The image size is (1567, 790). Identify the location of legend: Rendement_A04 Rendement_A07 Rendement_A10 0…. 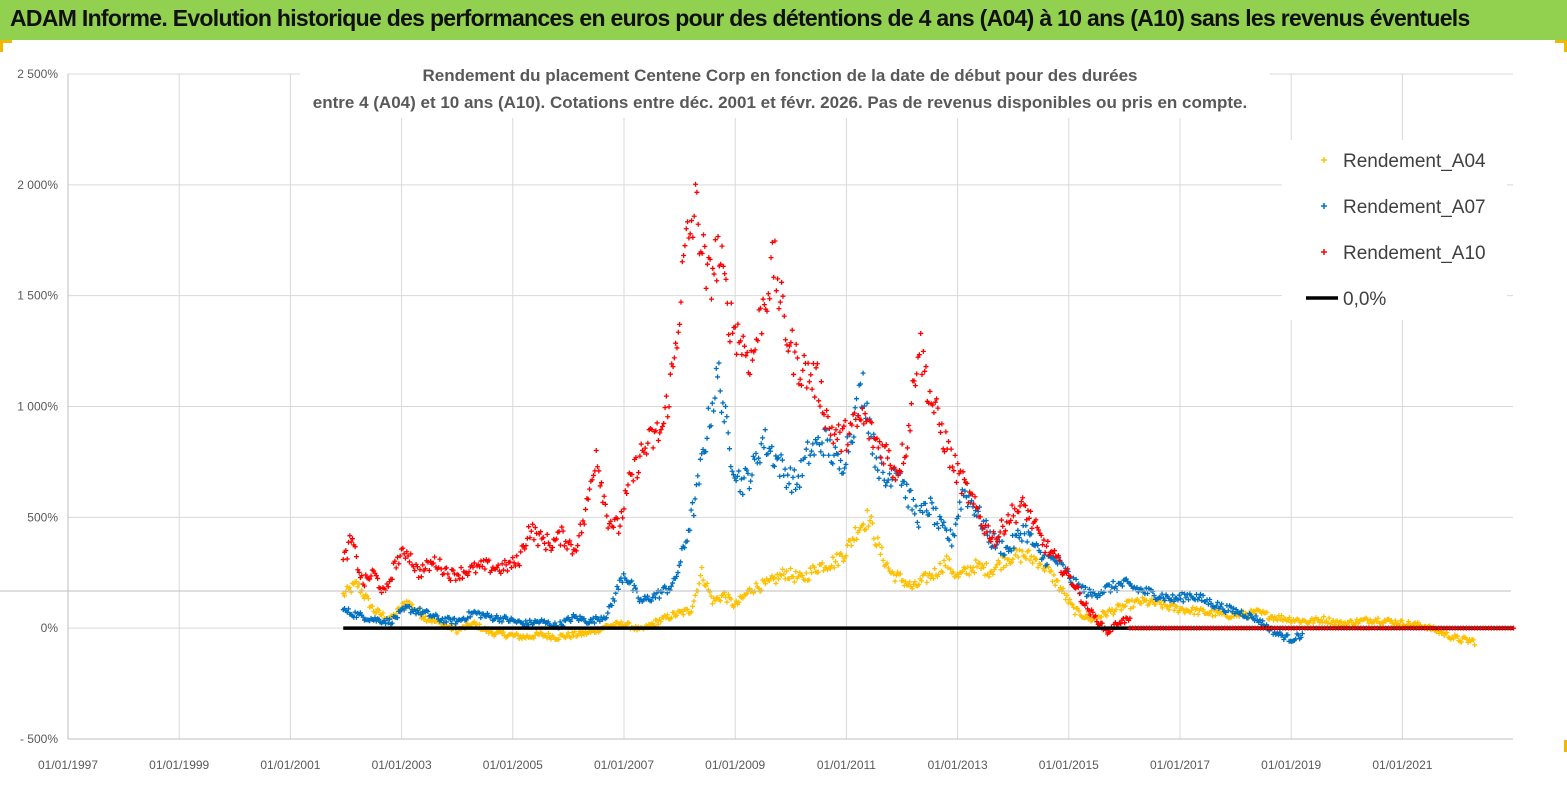
(1396, 230).